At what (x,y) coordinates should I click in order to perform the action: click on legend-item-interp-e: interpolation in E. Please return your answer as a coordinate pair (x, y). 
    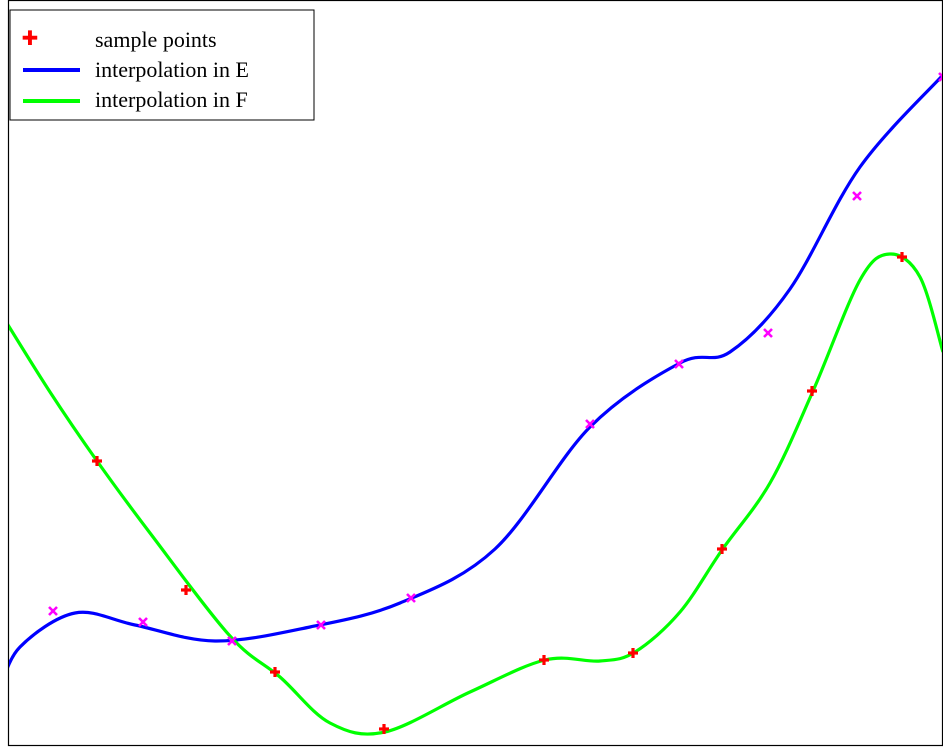
    Looking at the image, I should click on (136, 69).